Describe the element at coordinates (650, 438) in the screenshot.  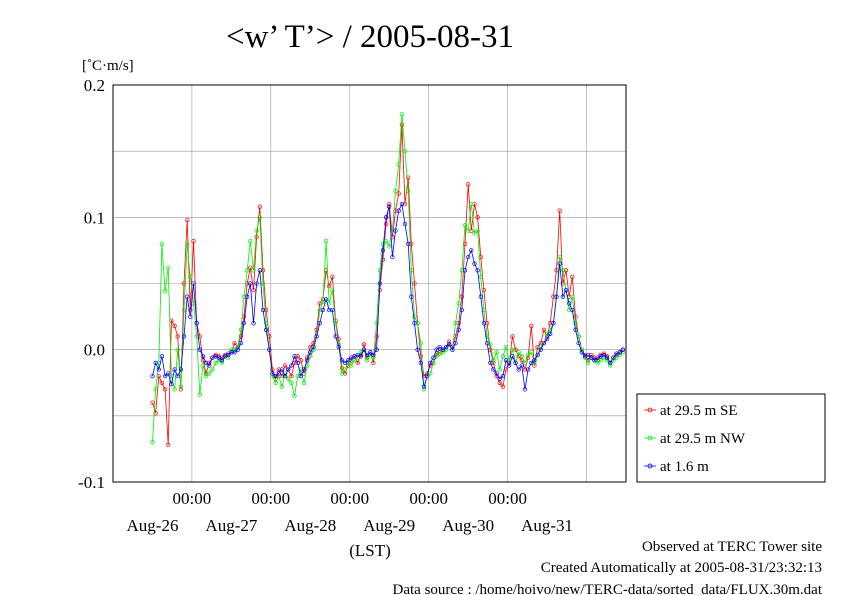
I see `legend-swatch-marker` at that location.